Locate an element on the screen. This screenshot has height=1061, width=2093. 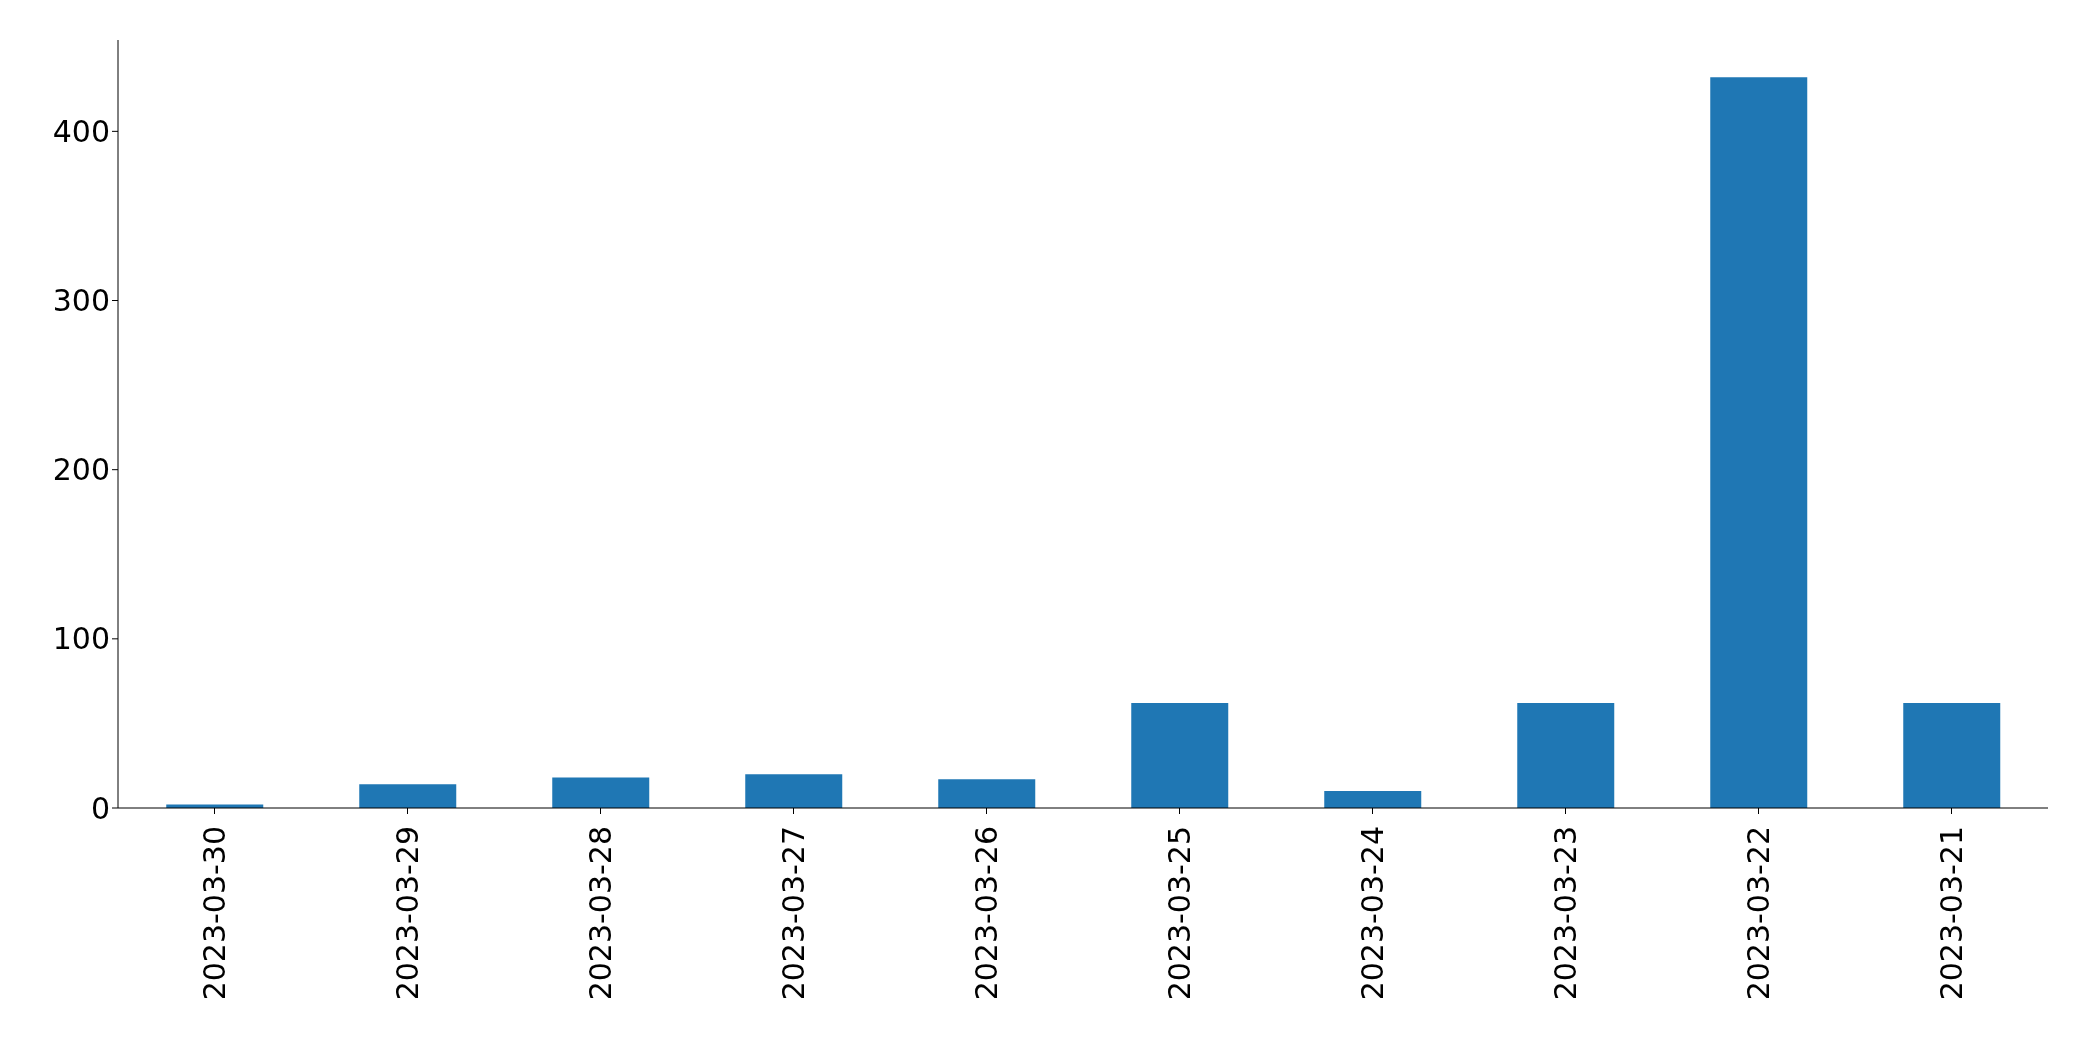
y-tick-label: 300 is located at coordinates (81, 301).